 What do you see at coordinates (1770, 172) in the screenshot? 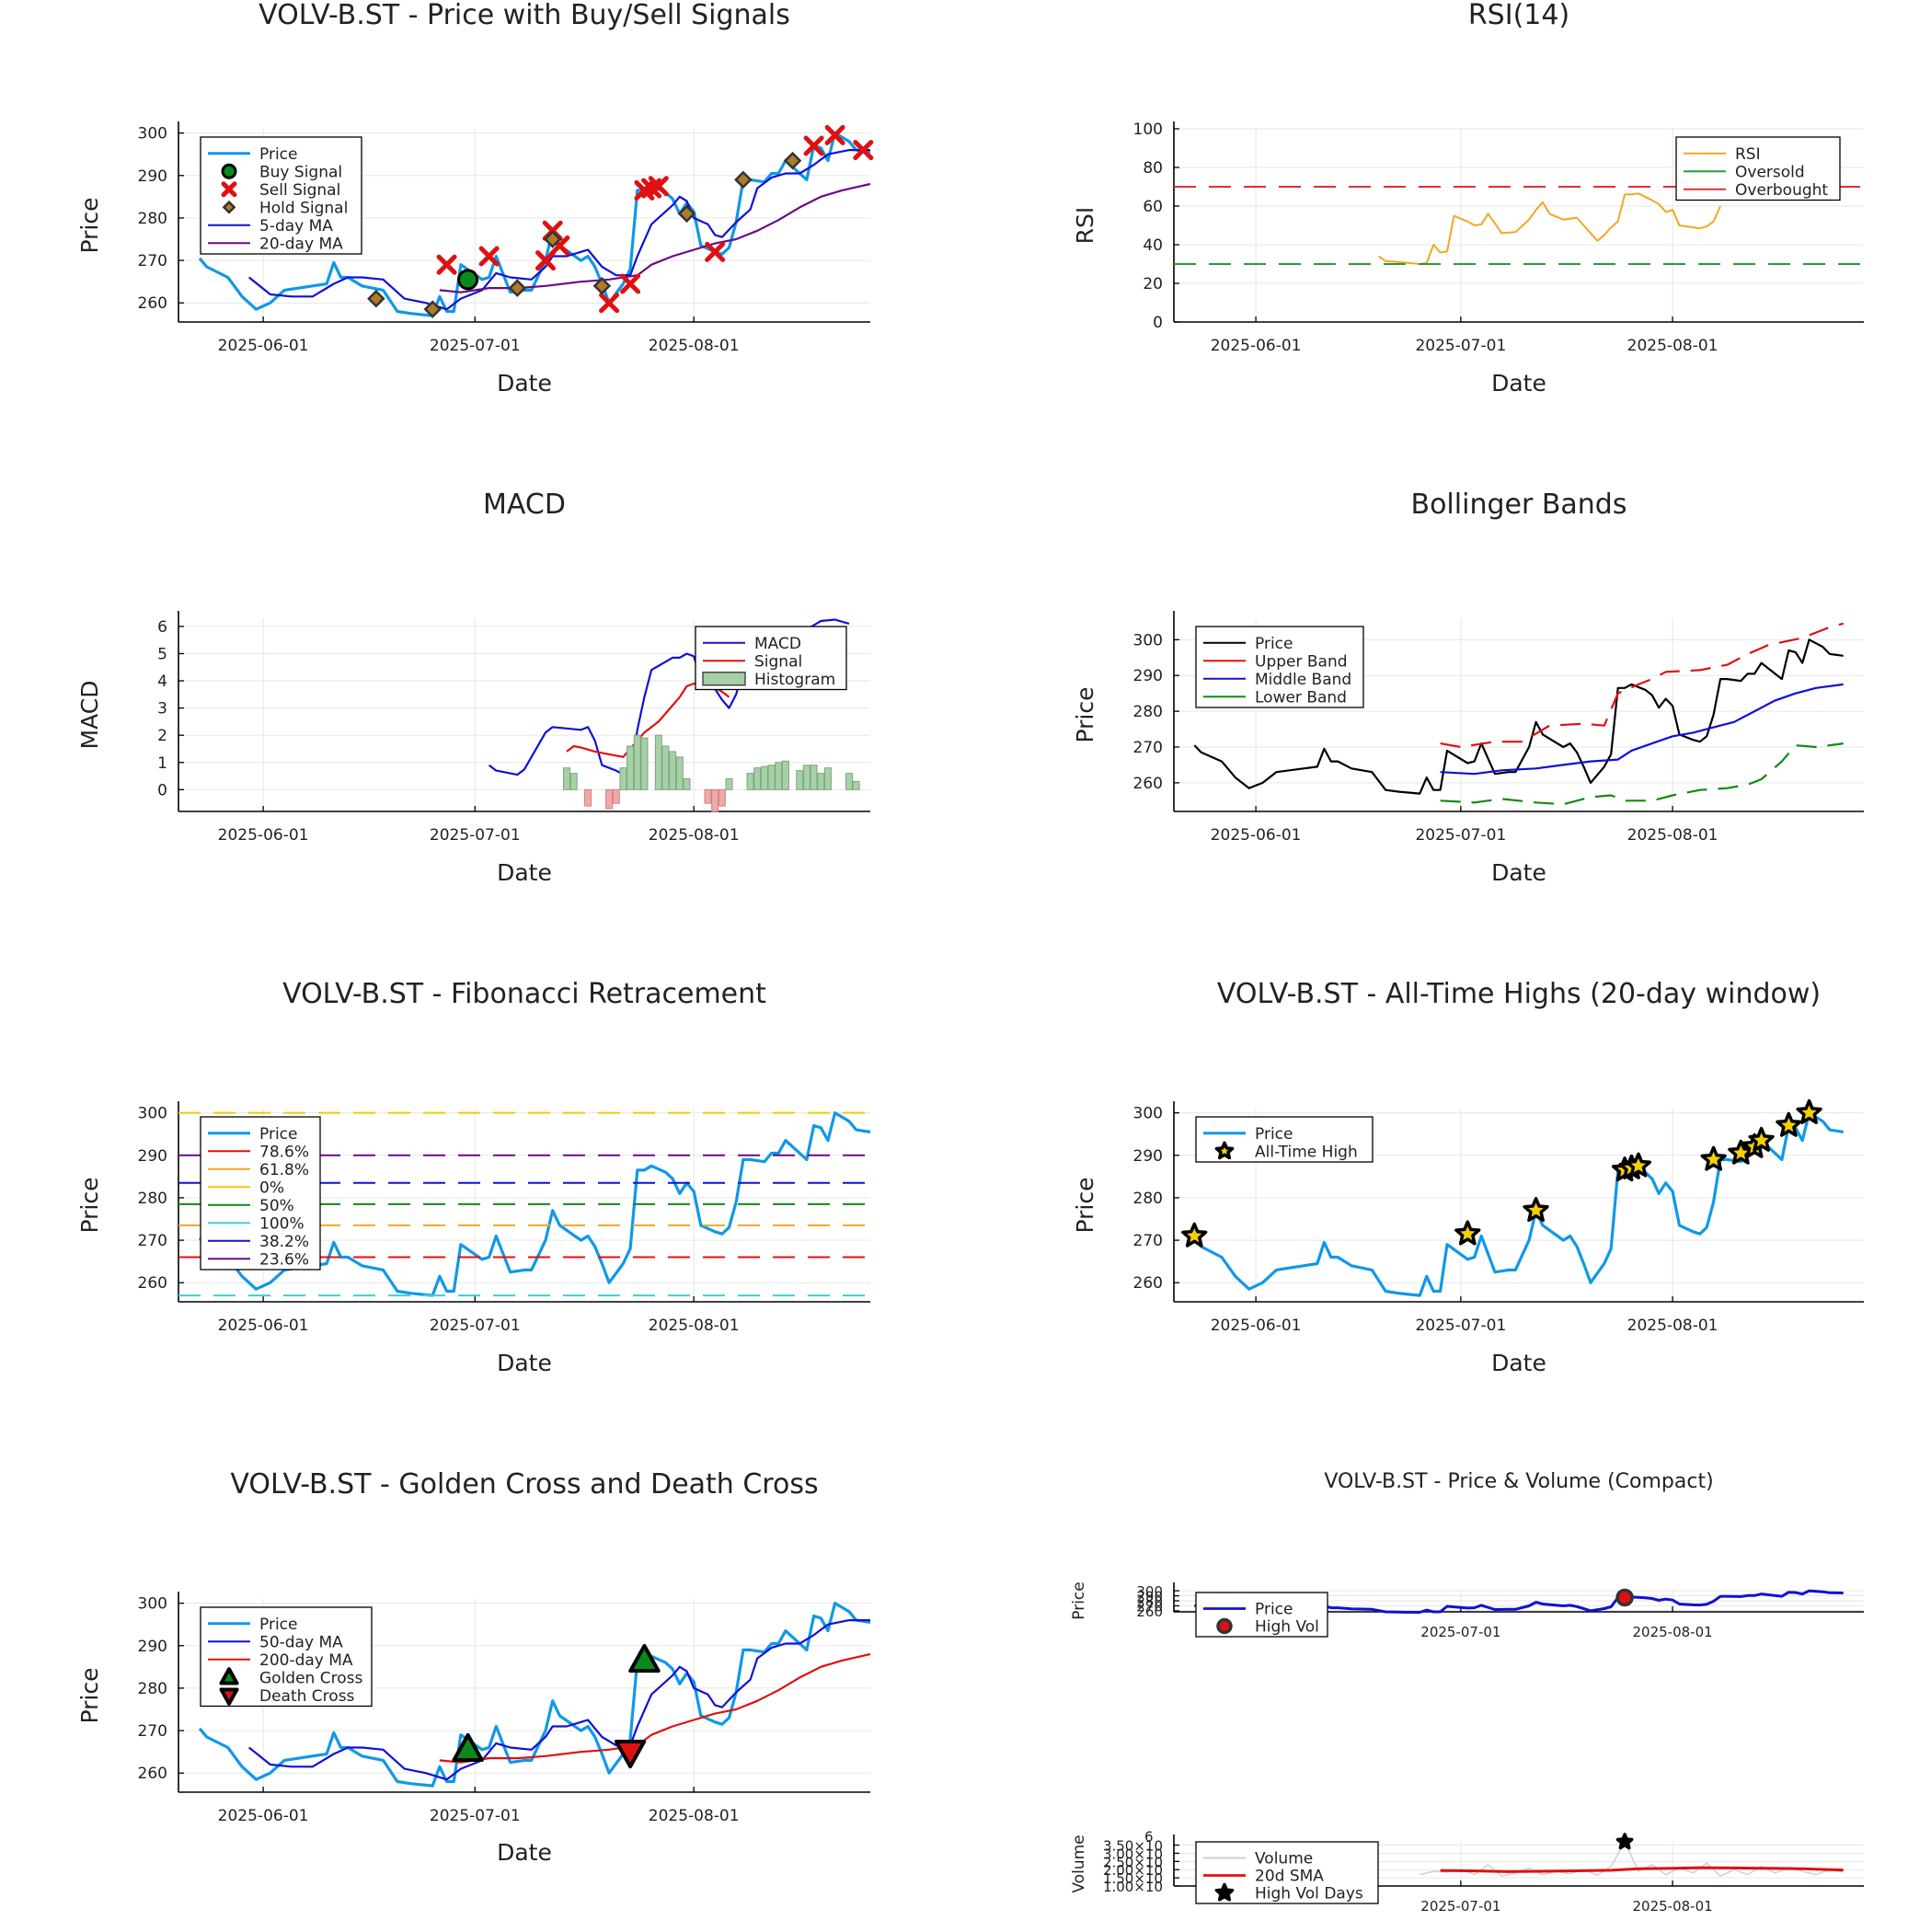
I see `legend-label: Oversold` at bounding box center [1770, 172].